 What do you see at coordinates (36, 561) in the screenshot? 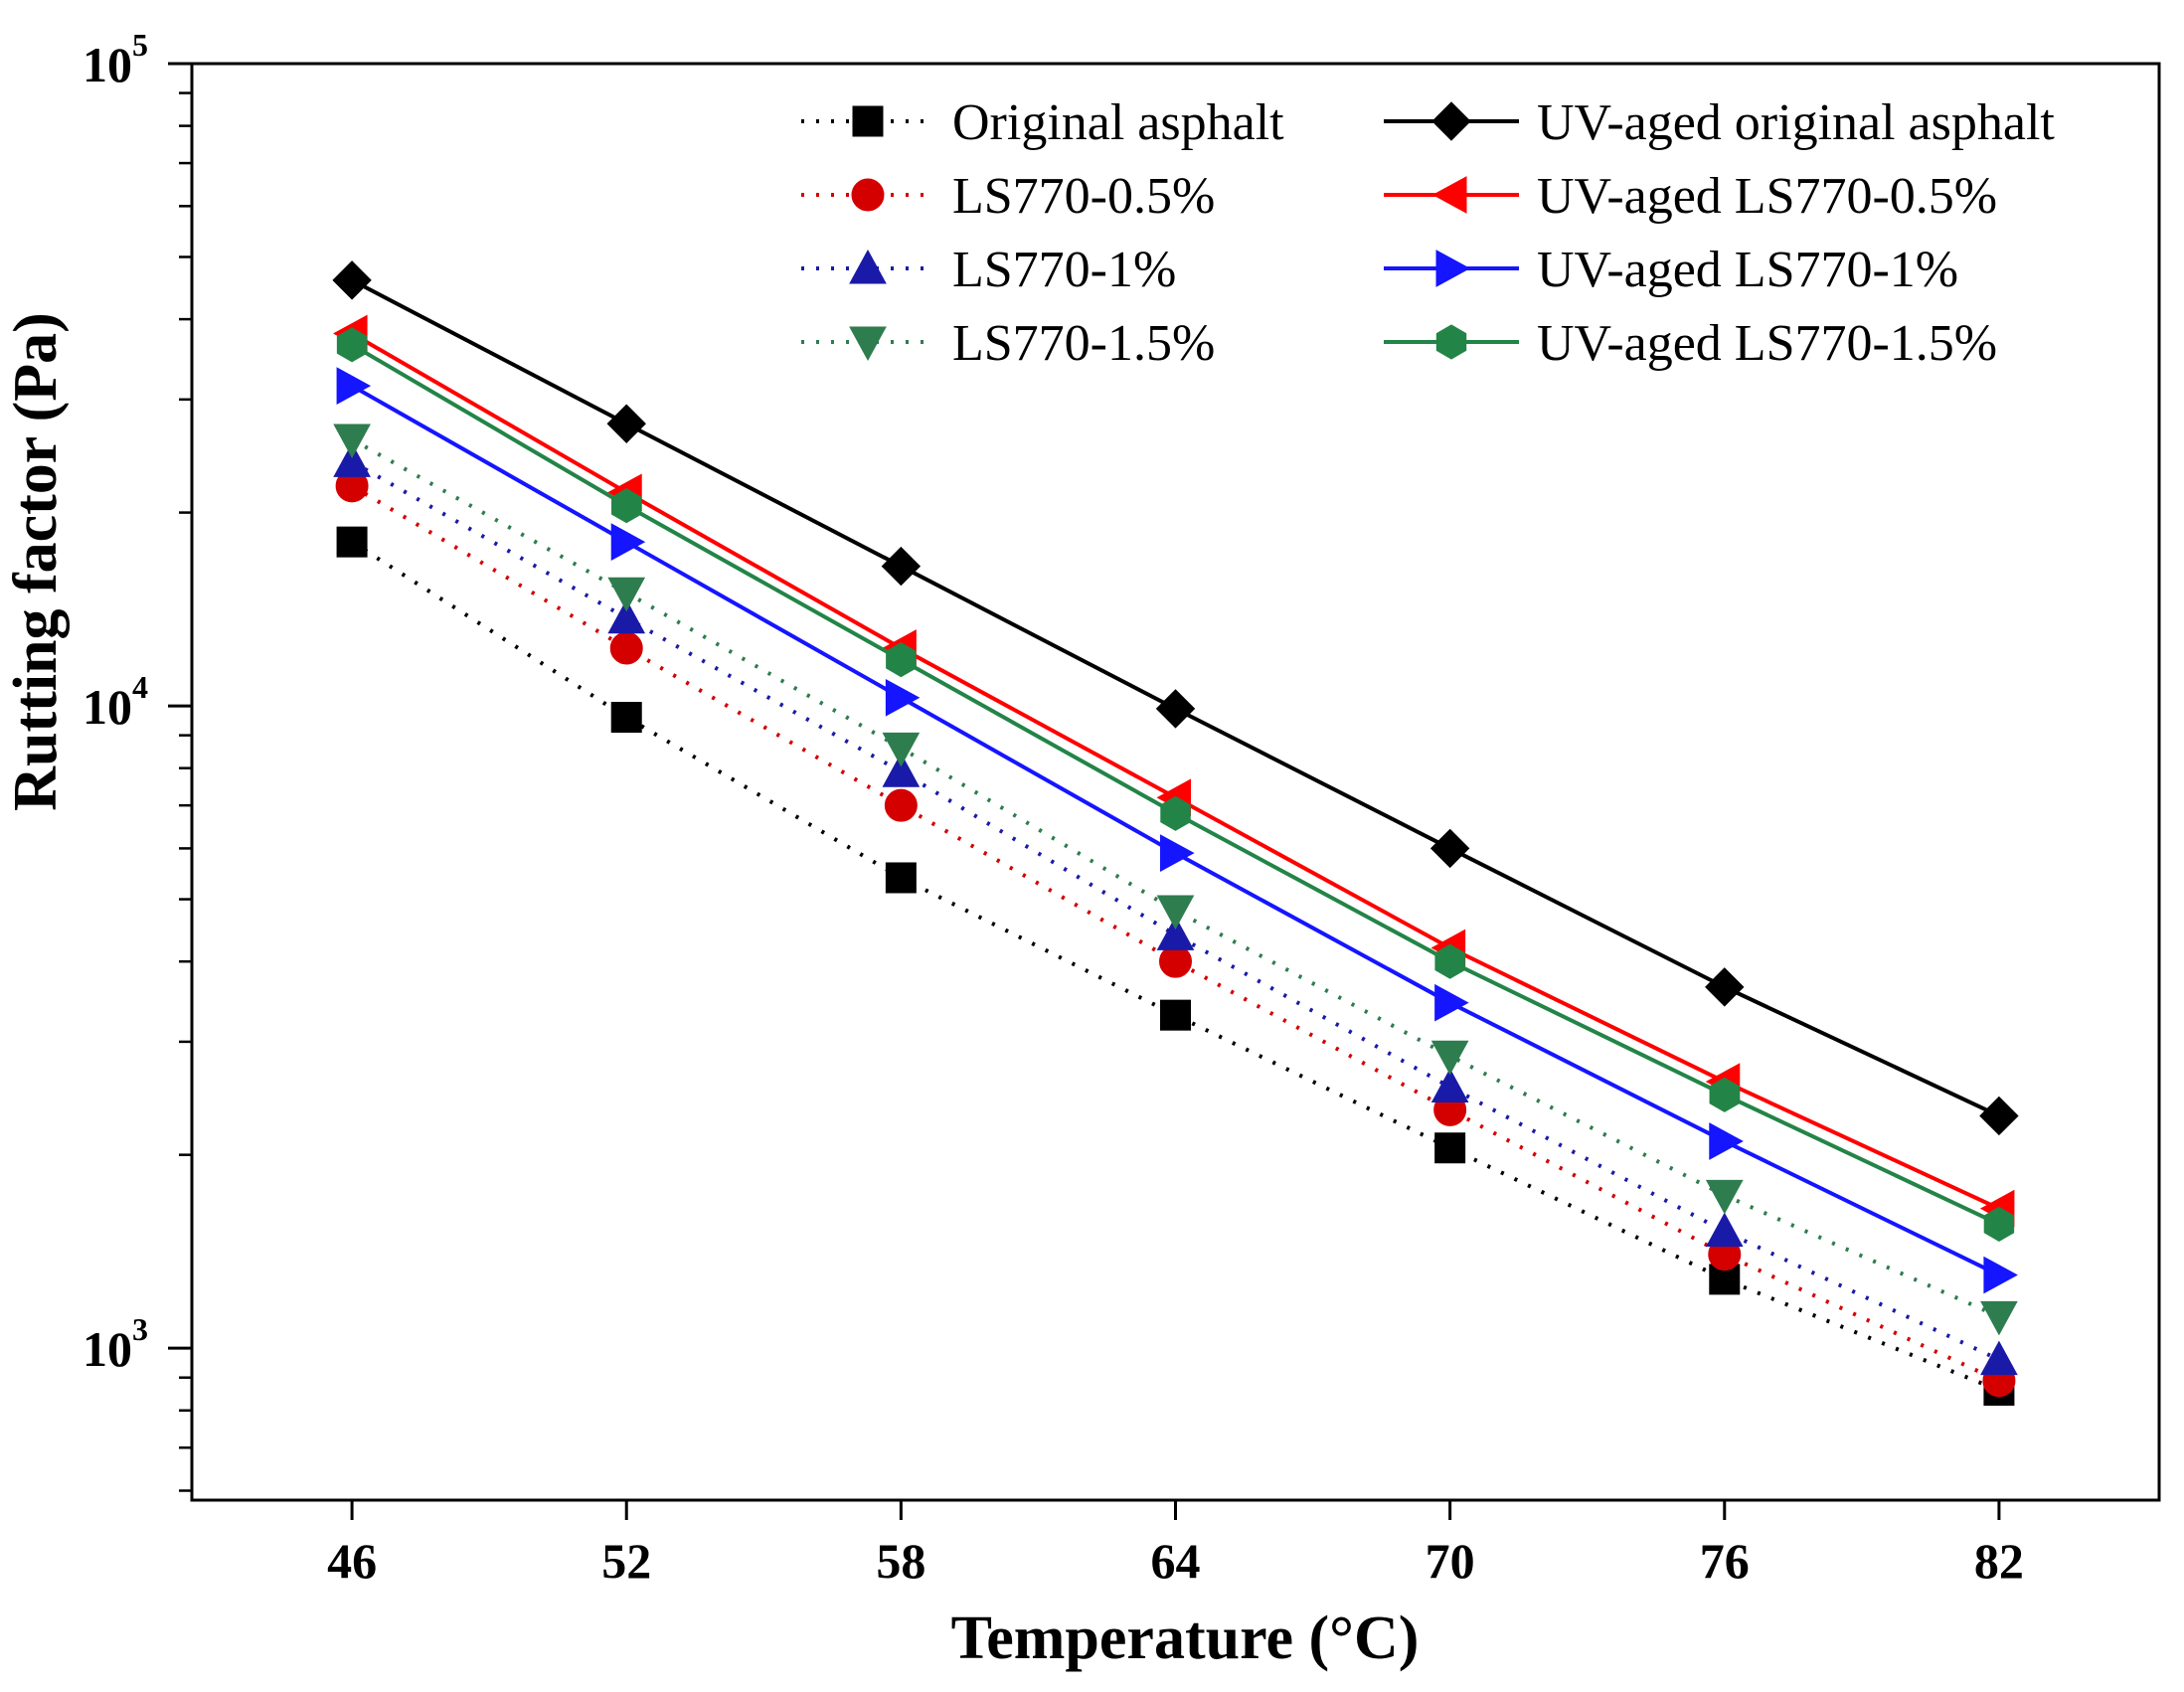
I see `y-axis-title: Rutting factor (Pa)` at bounding box center [36, 561].